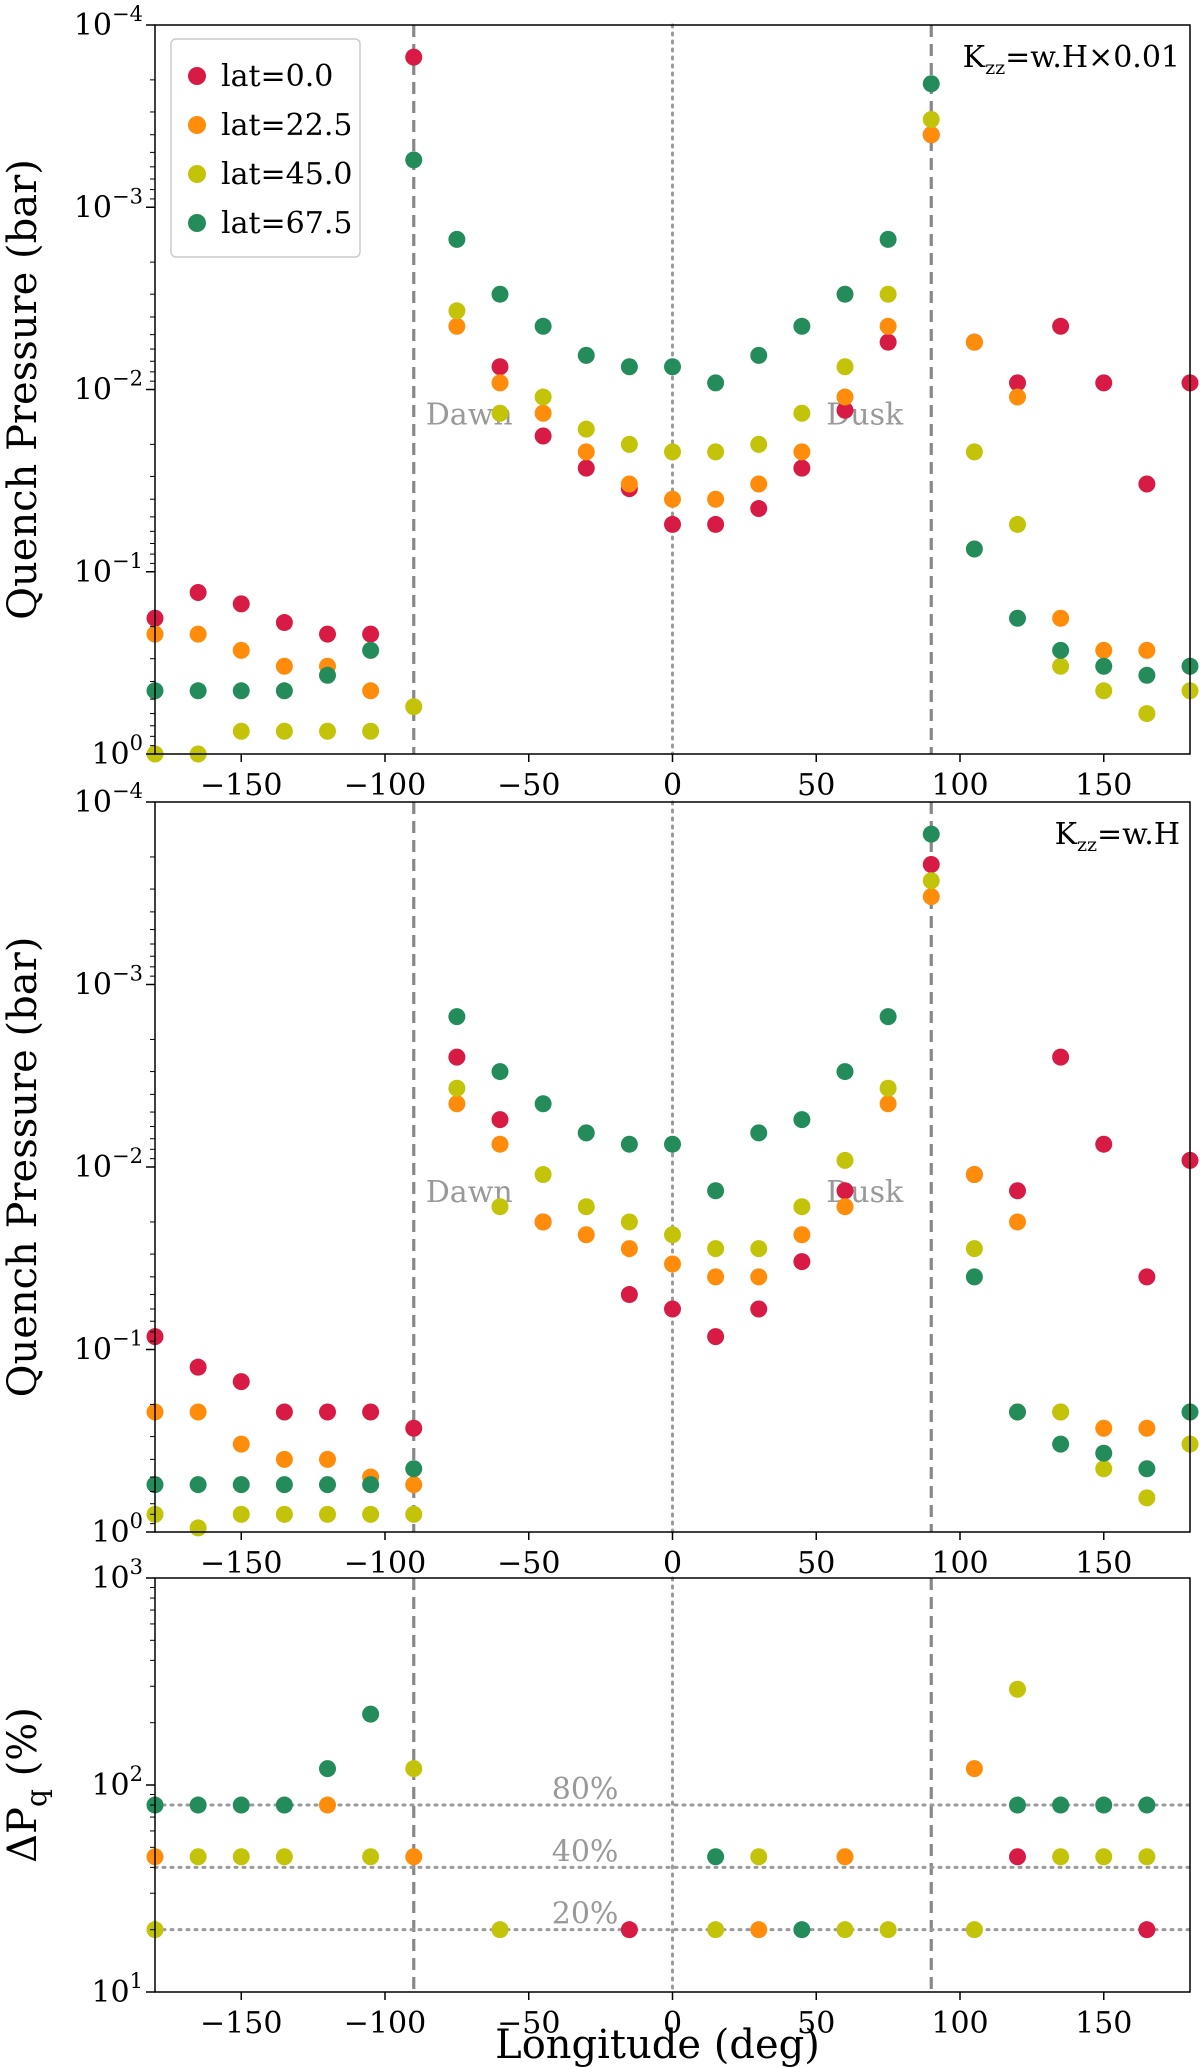 This screenshot has height=2068, width=1200. Describe the element at coordinates (286, 223) in the screenshot. I see `legend-entry: lat=67.5` at that location.